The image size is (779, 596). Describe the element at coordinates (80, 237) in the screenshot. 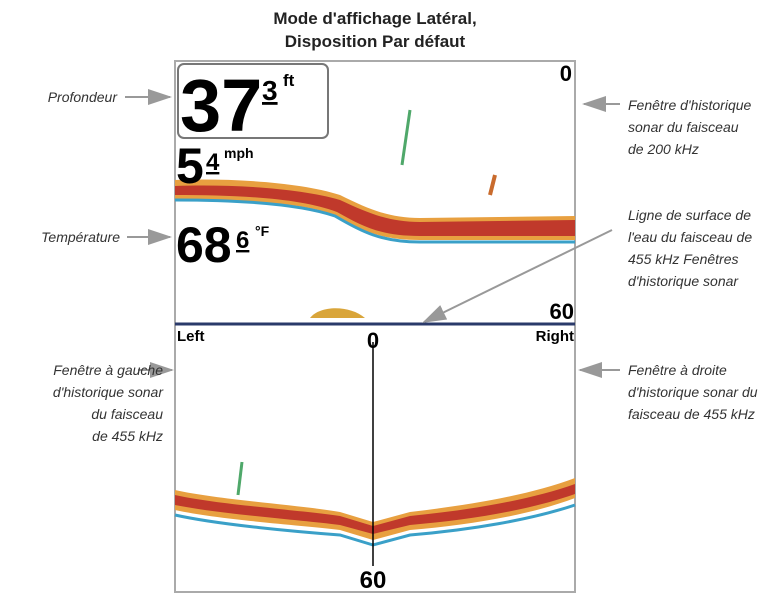

I see `callout: Température` at that location.